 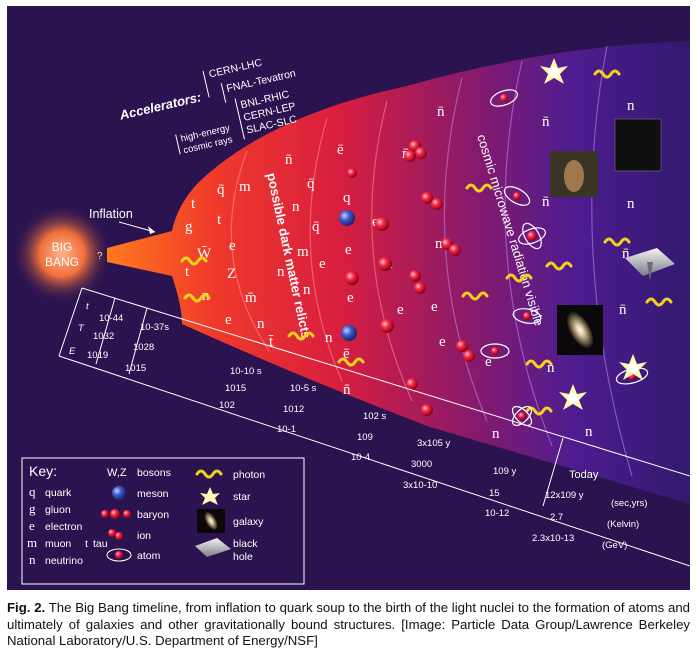 I want to click on big-bang-question-mark: ?, so click(x=100, y=256).